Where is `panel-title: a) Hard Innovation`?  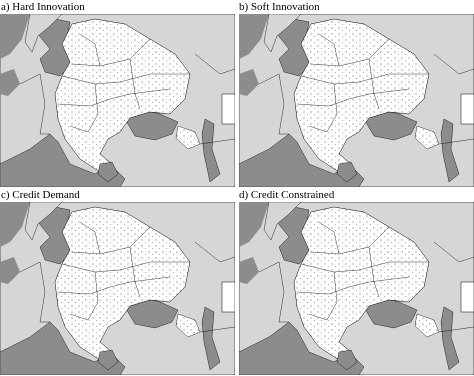 panel-title: a) Hard Innovation is located at coordinates (43, 7).